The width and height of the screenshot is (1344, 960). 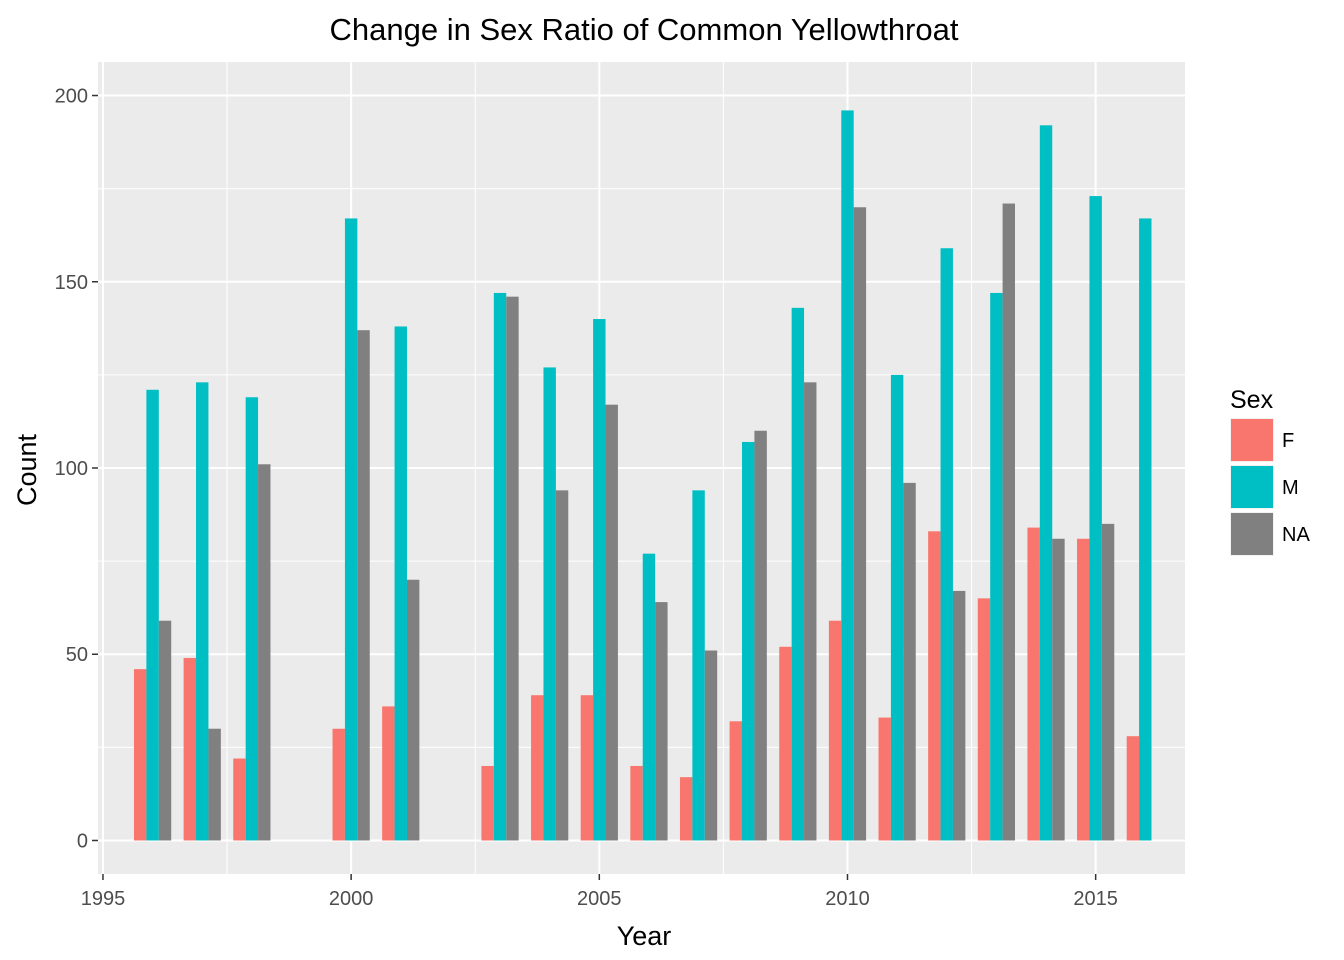 What do you see at coordinates (661, 721) in the screenshot?
I see `bar-NA-2006` at bounding box center [661, 721].